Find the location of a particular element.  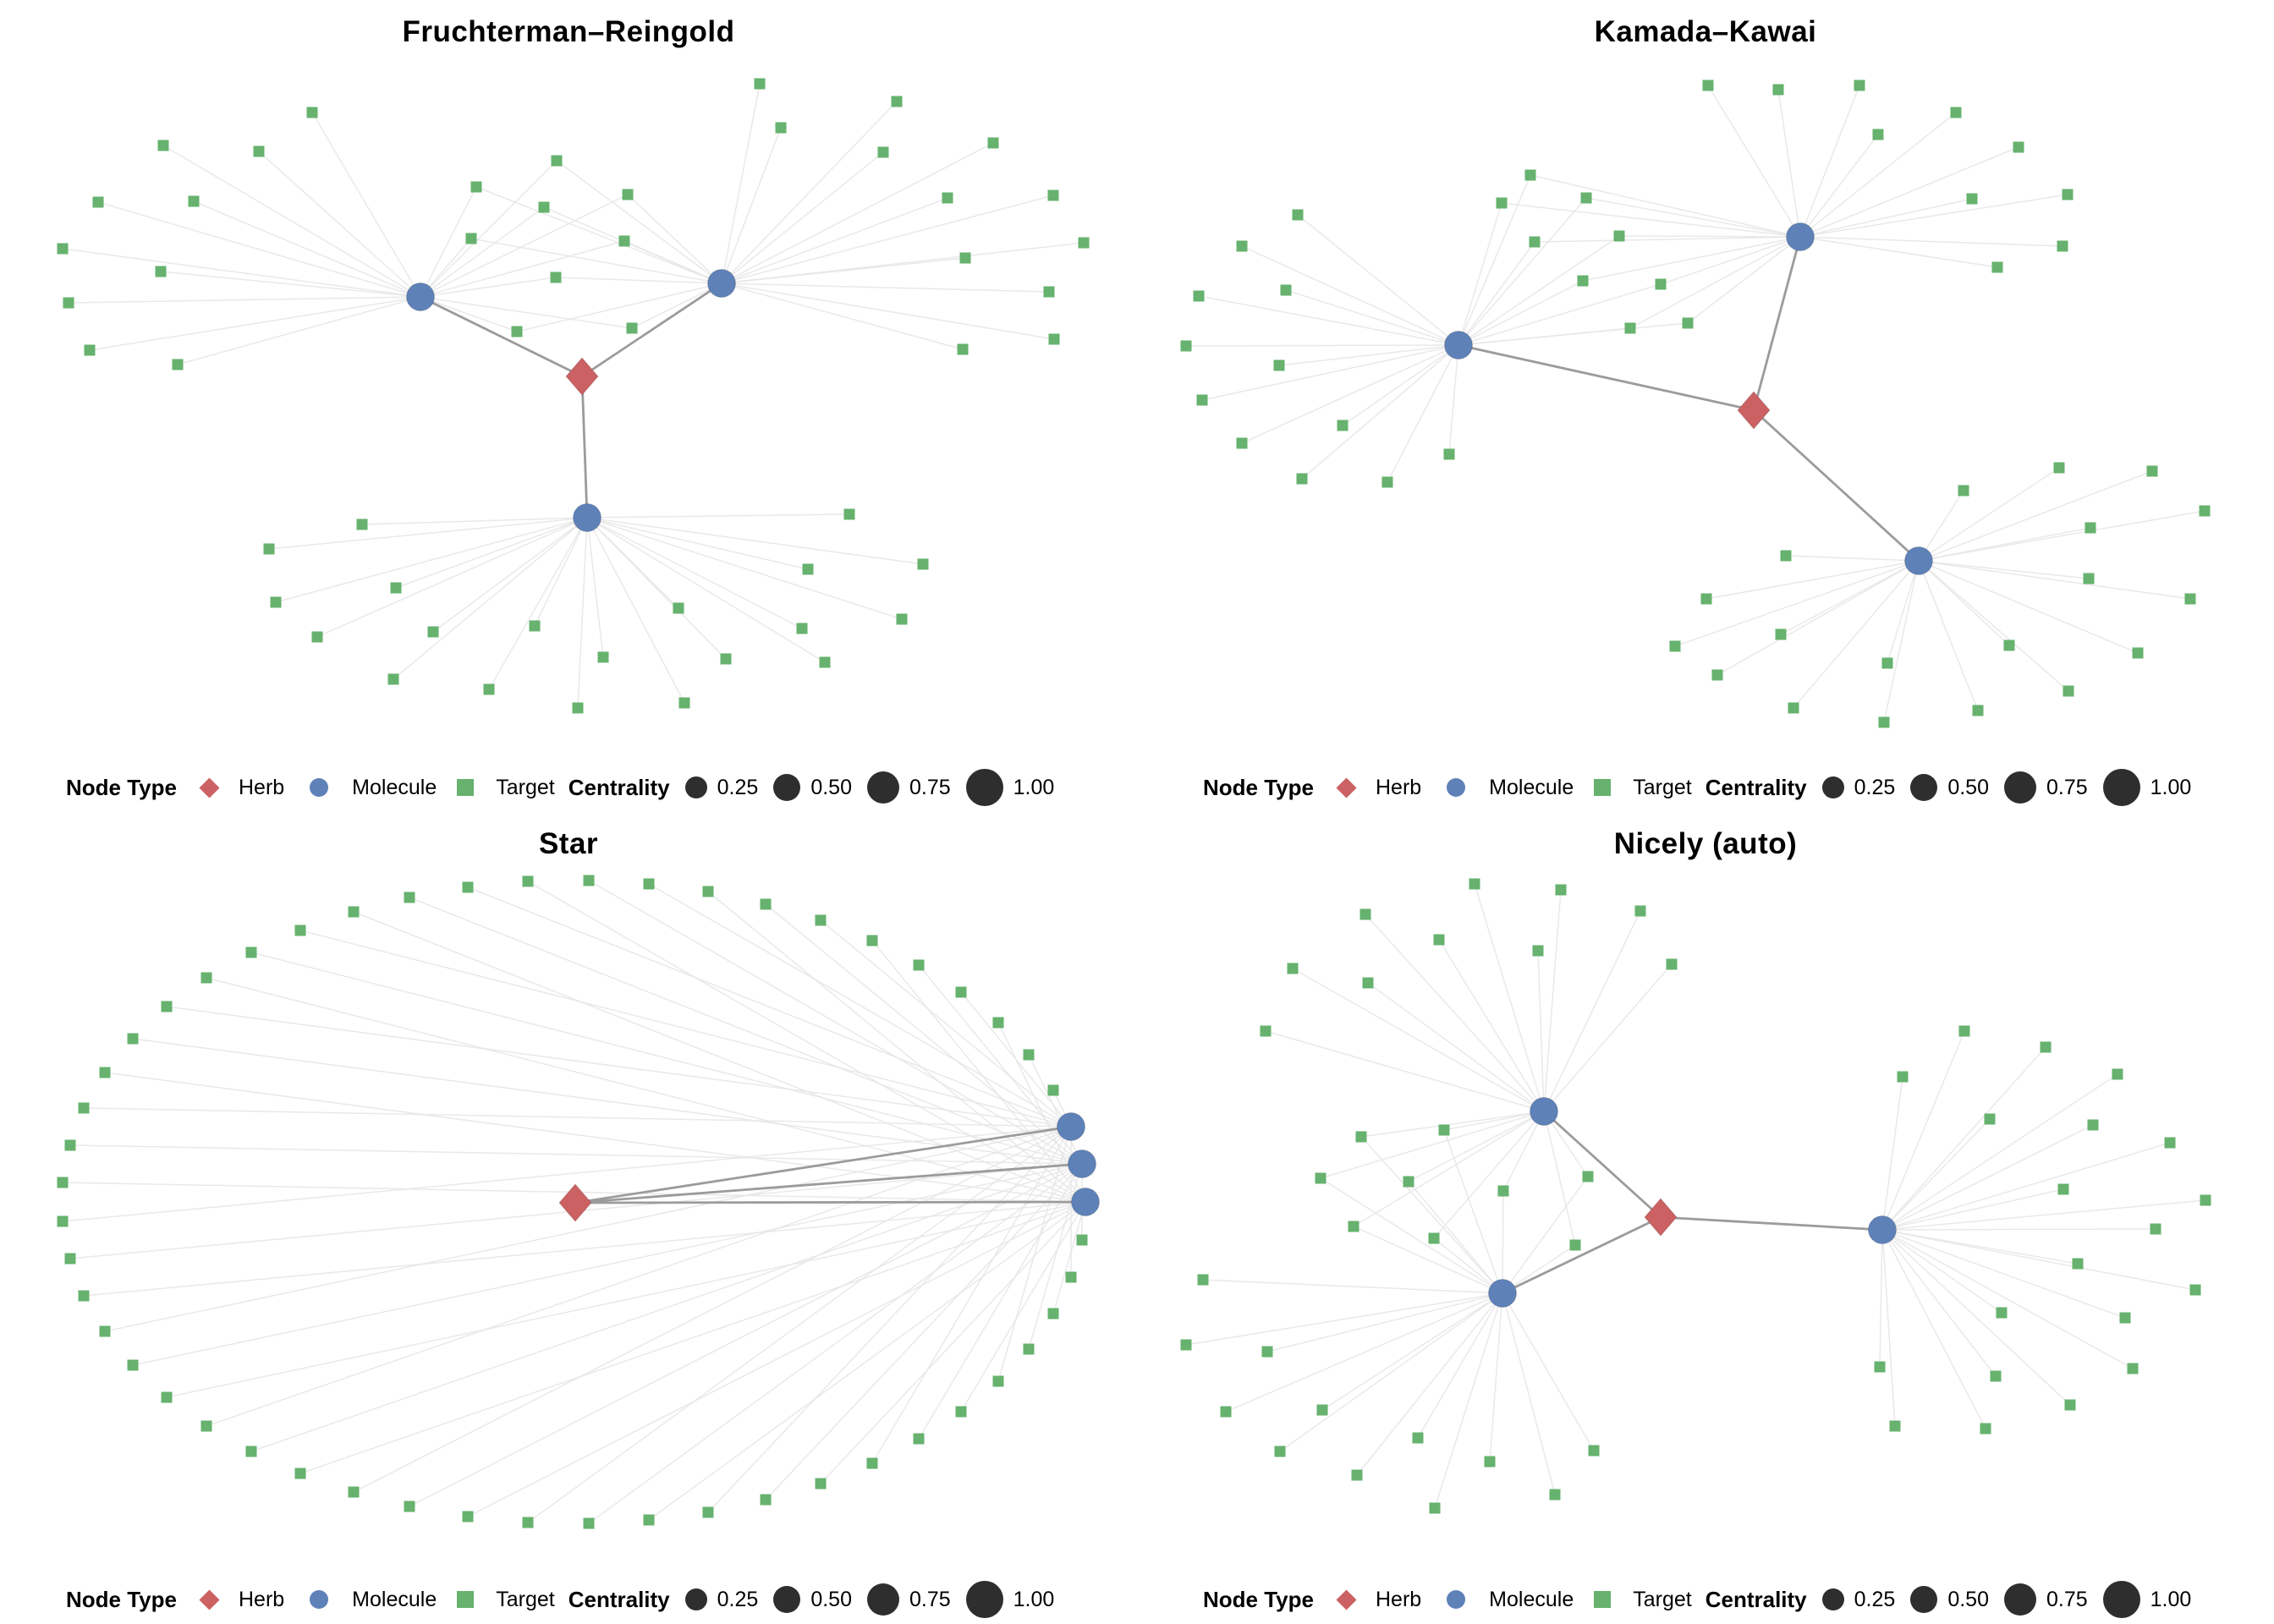

herb-legend-label: Herb is located at coordinates (1399, 1599).